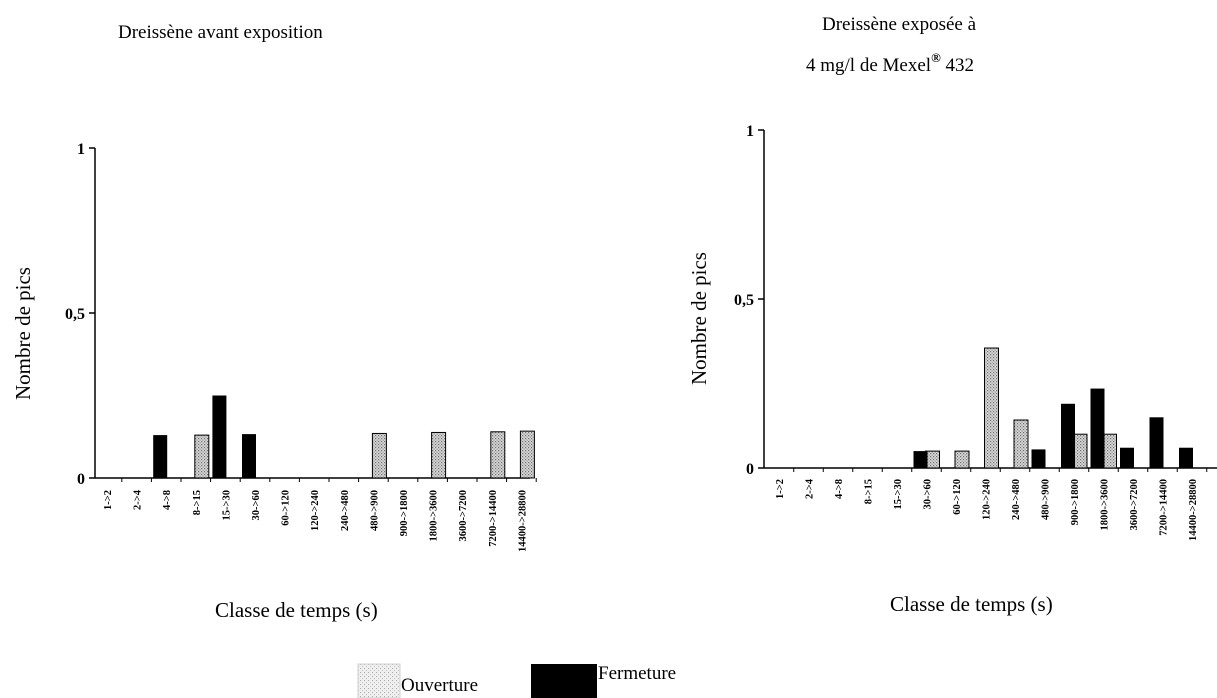 This screenshot has height=698, width=1217. Describe the element at coordinates (699, 318) in the screenshot. I see `chart-right-ylabel: Nombre de pics` at that location.